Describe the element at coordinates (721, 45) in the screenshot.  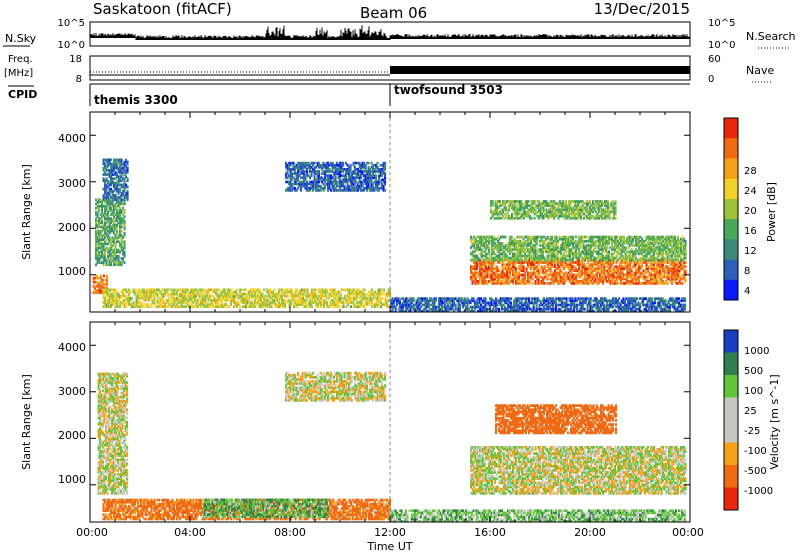
I see `noise-right-tick-bottom: 10^0` at that location.